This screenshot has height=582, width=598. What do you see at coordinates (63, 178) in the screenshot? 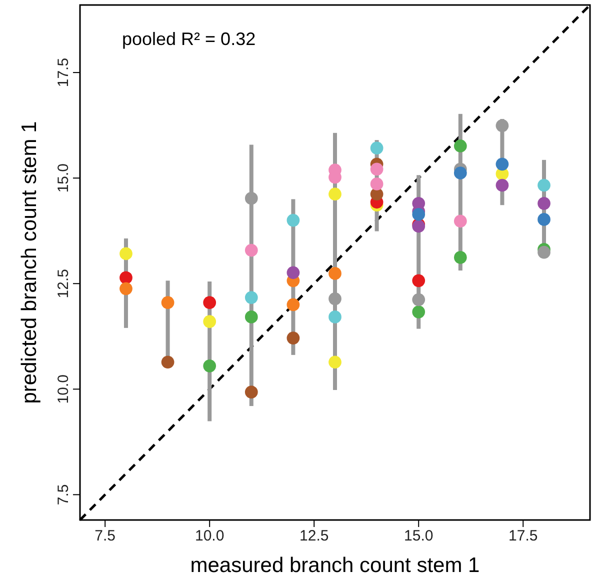
I see `y-tick-label: 15.0` at bounding box center [63, 178].